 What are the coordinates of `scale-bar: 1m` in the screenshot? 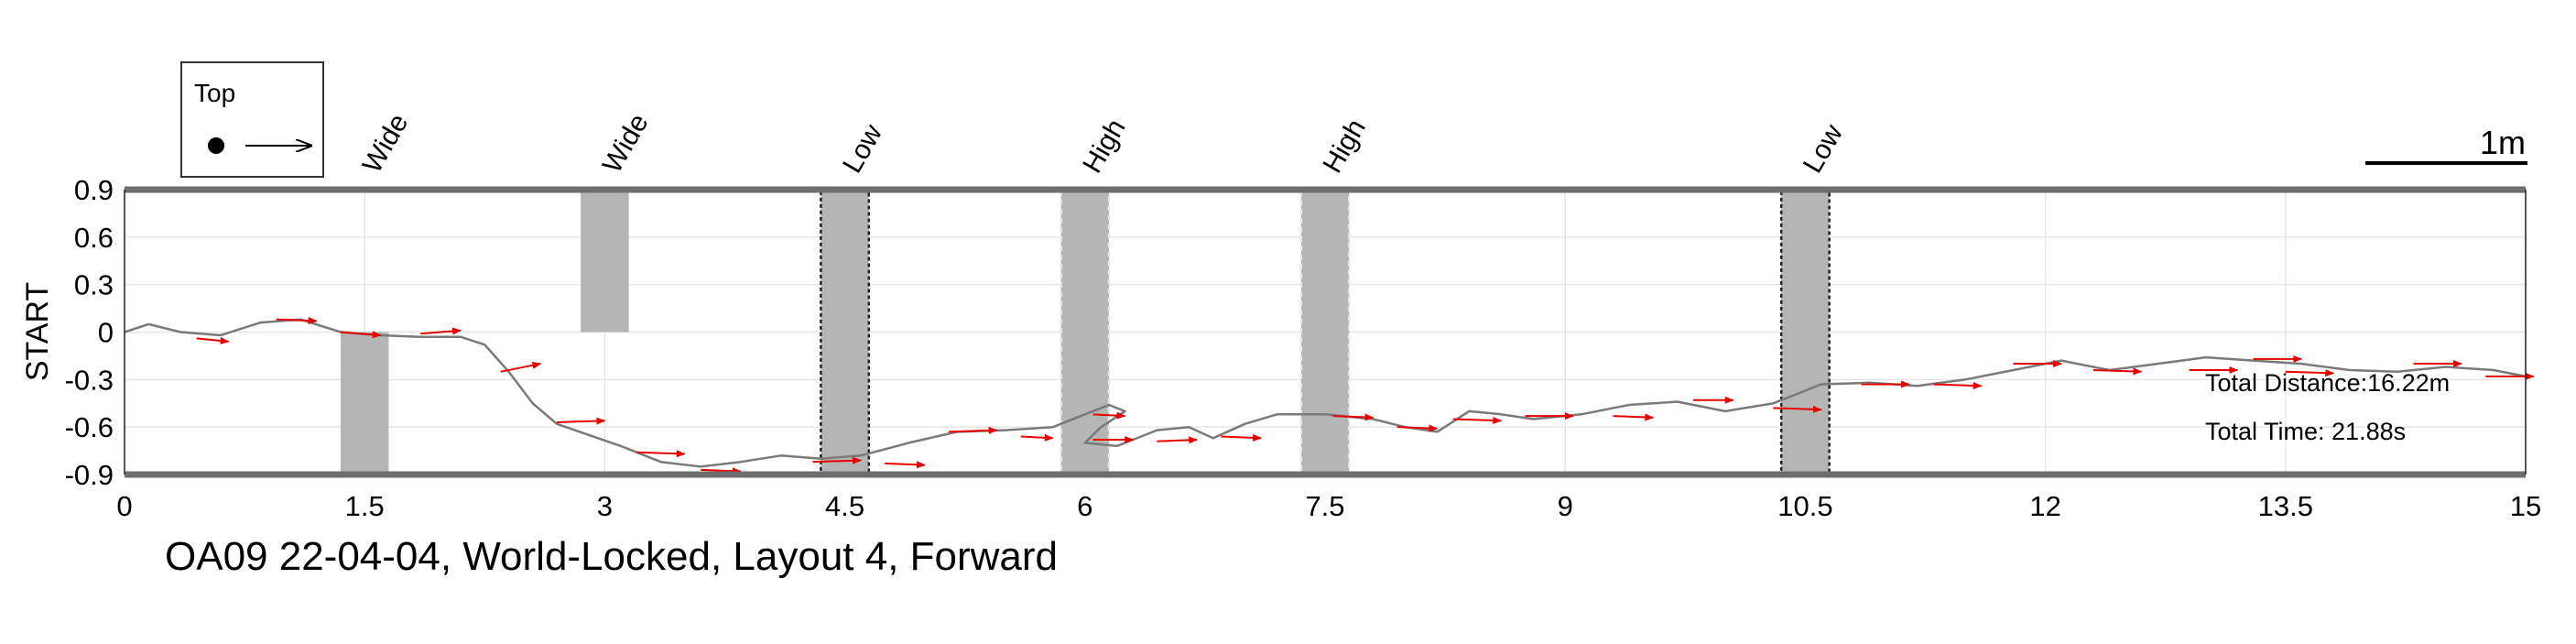 It's located at (2446, 145).